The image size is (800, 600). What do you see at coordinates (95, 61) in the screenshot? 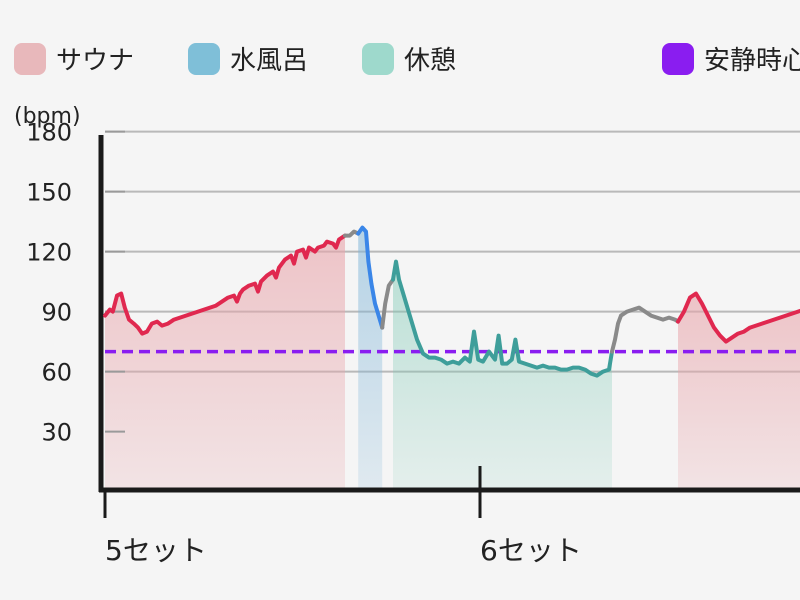
I see `legend-label-sauna: サウナ` at bounding box center [95, 61].